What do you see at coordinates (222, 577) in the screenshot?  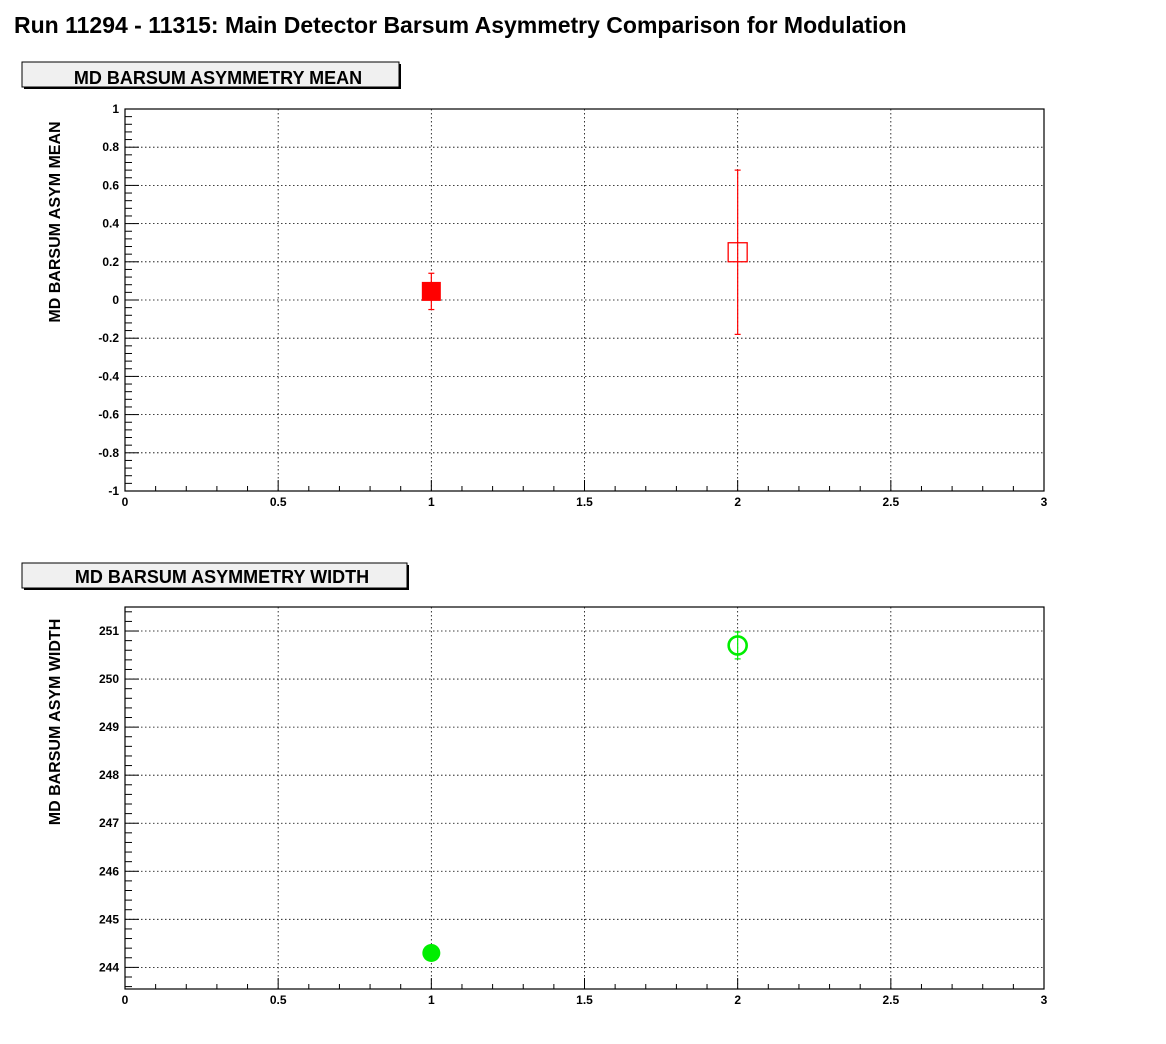 I see `width-title: MD BARSUM ASYMMETRY WIDTH` at bounding box center [222, 577].